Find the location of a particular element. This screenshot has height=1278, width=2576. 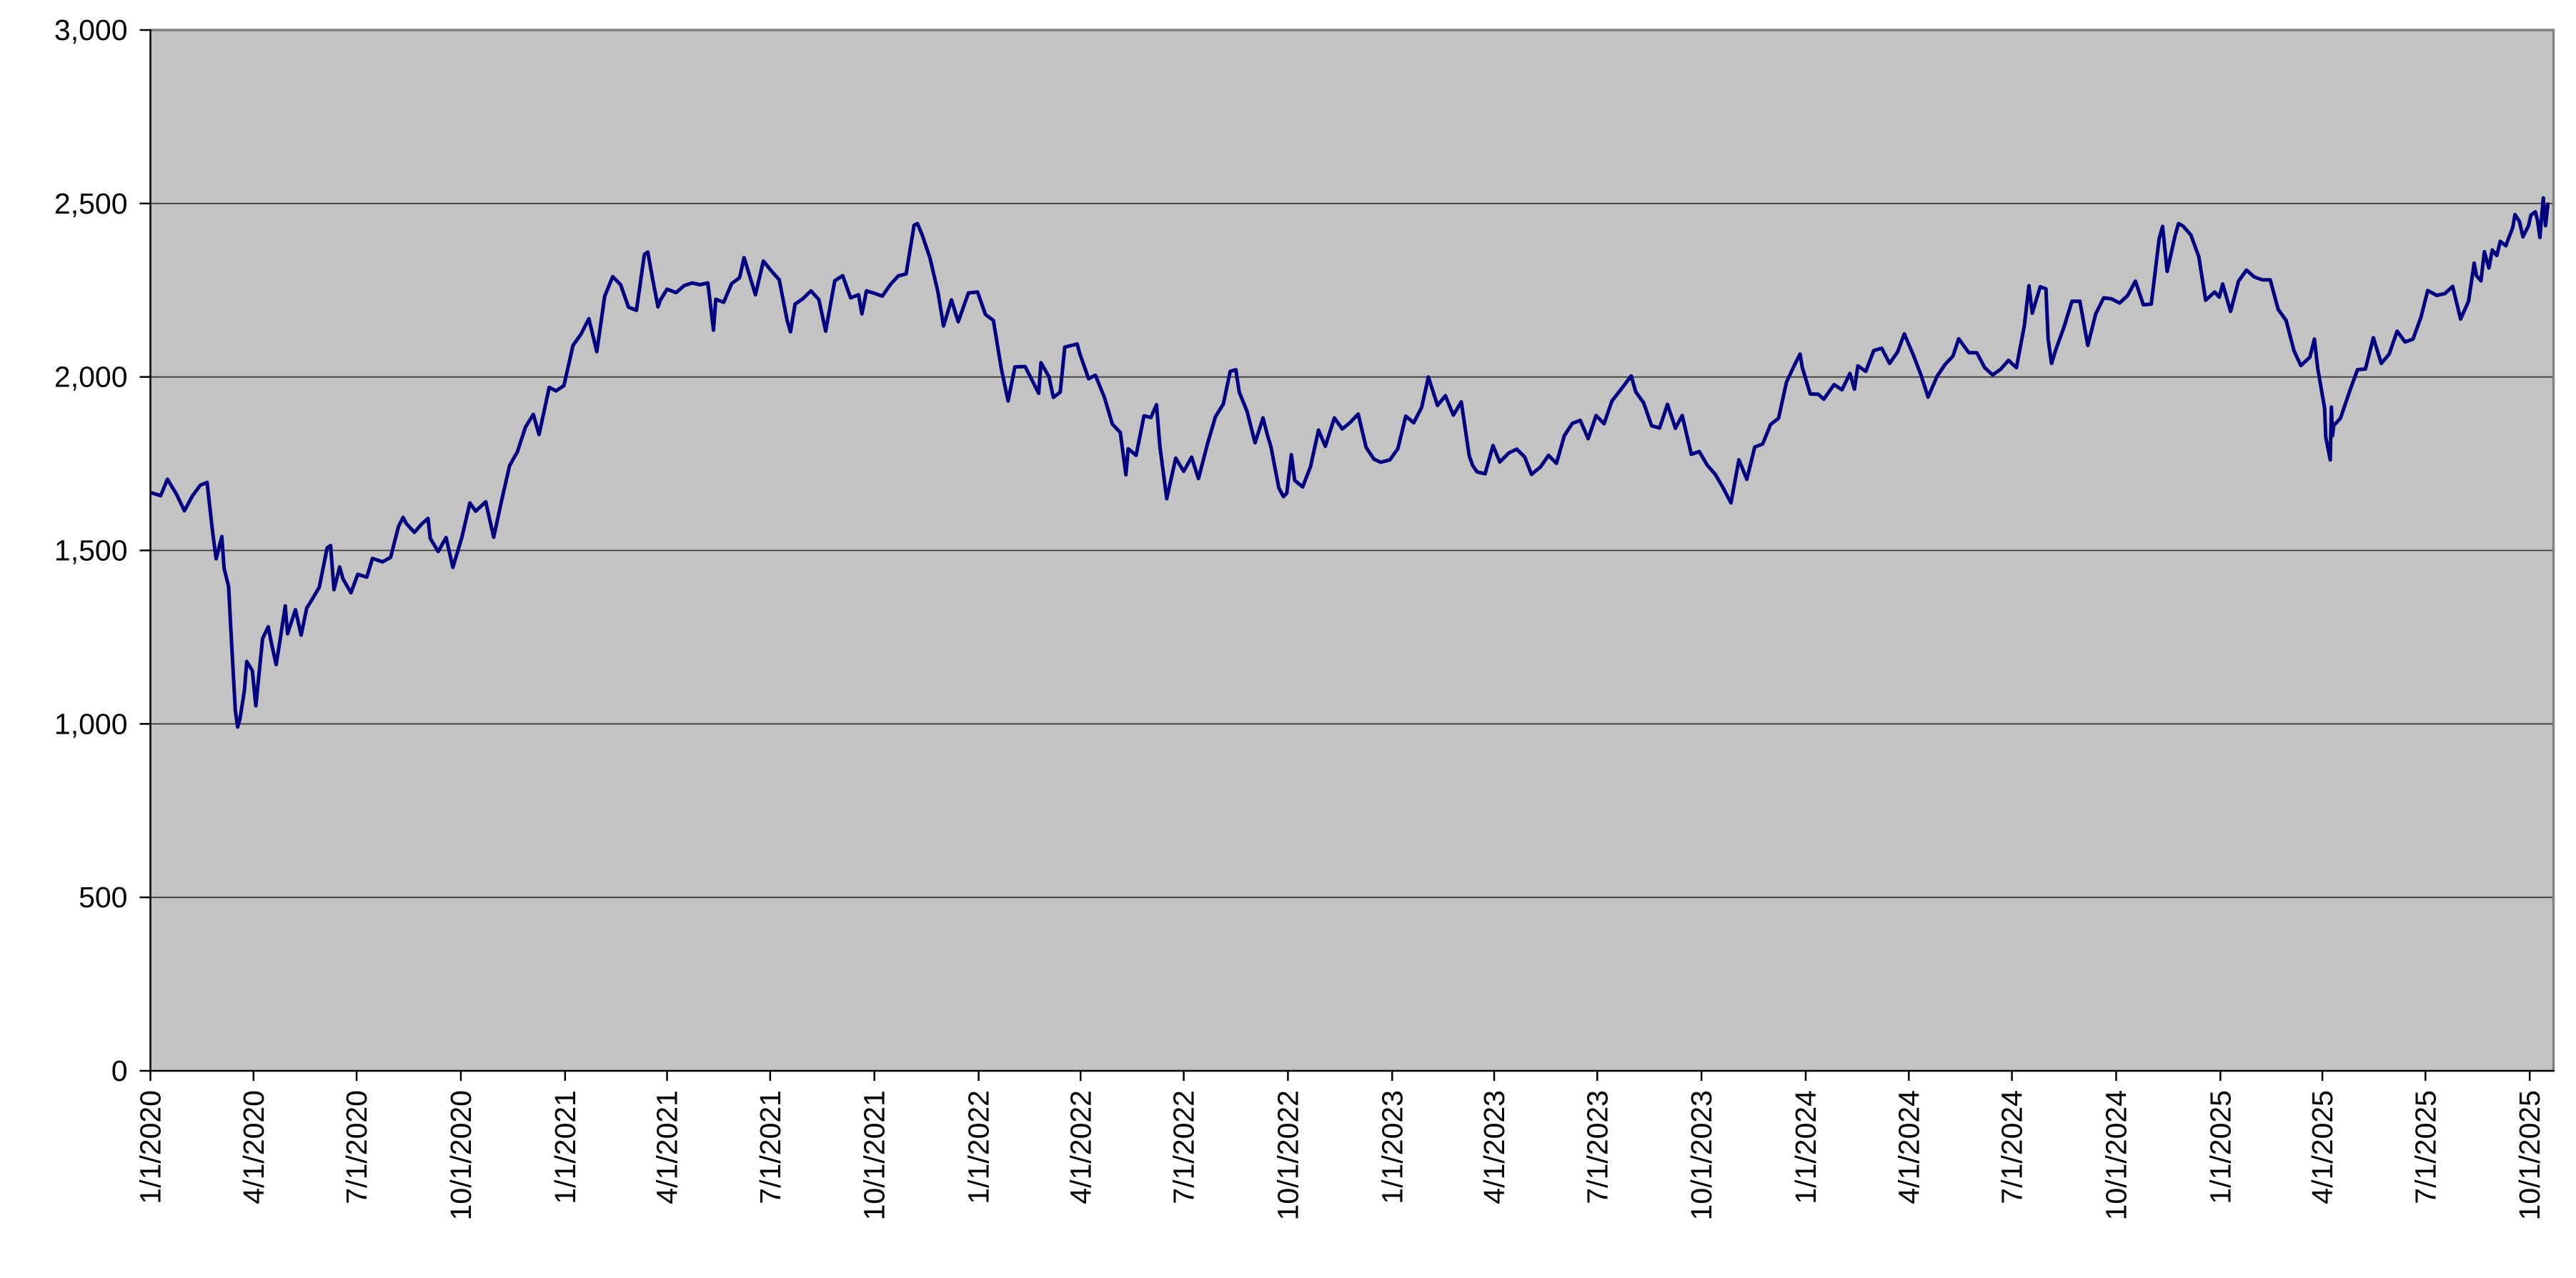

x-tick-label-9: 4/1/2022 is located at coordinates (1080, 1147).